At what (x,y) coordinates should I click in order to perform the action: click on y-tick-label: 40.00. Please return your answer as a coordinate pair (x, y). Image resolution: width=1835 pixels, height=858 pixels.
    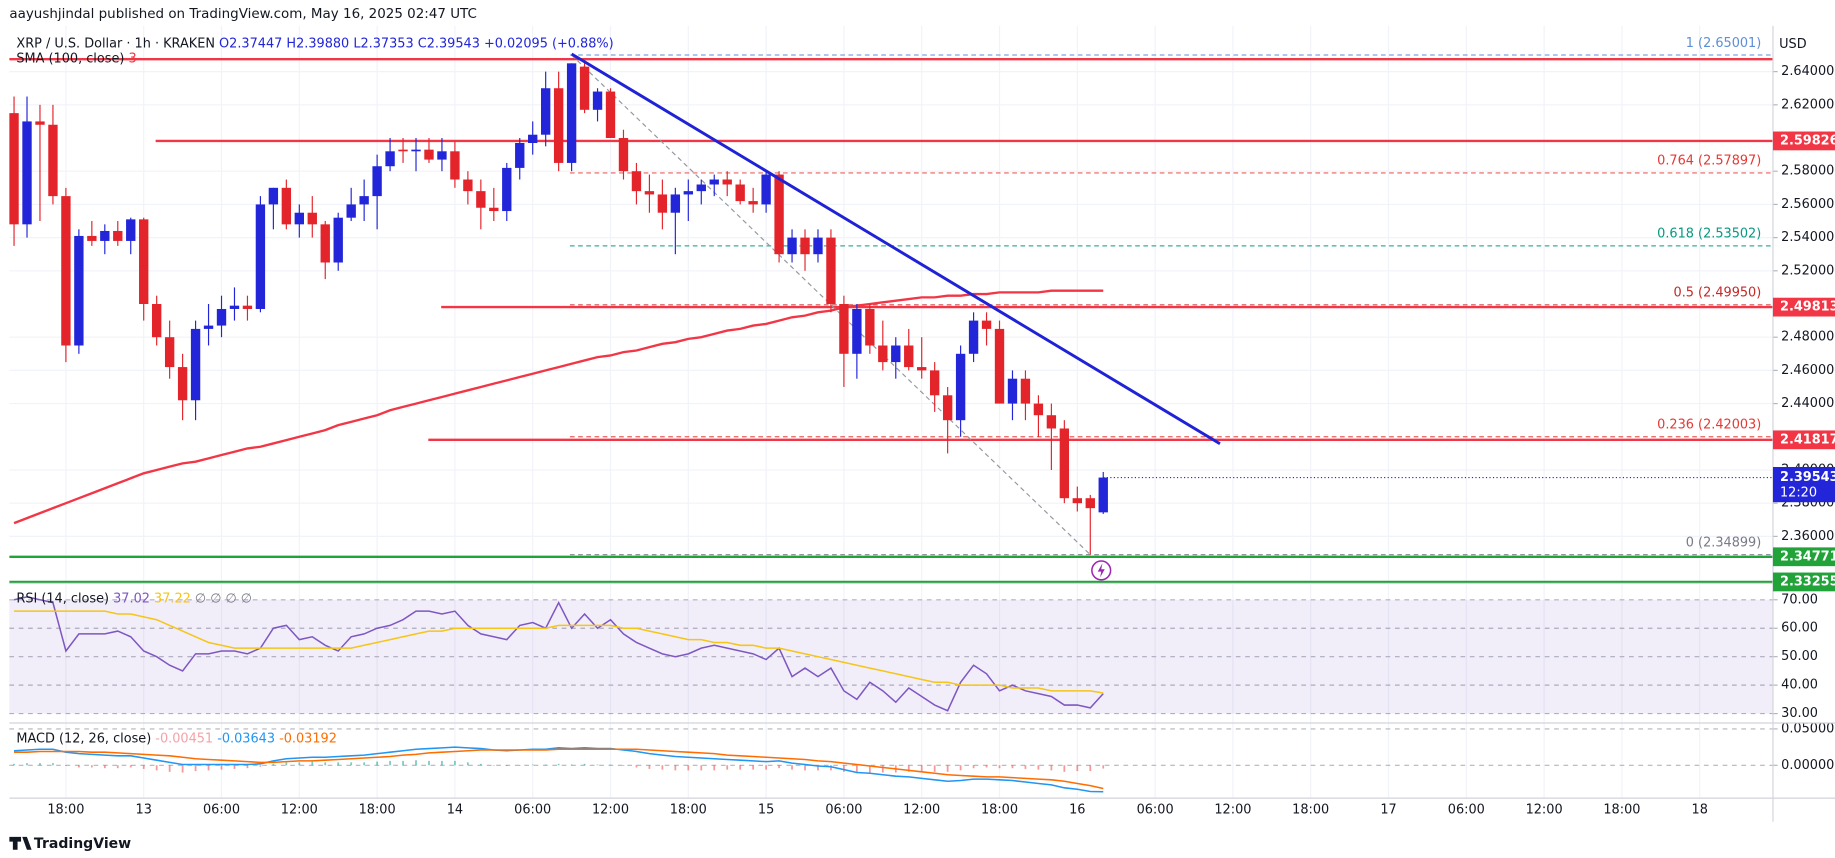
    Looking at the image, I should click on (1799, 685).